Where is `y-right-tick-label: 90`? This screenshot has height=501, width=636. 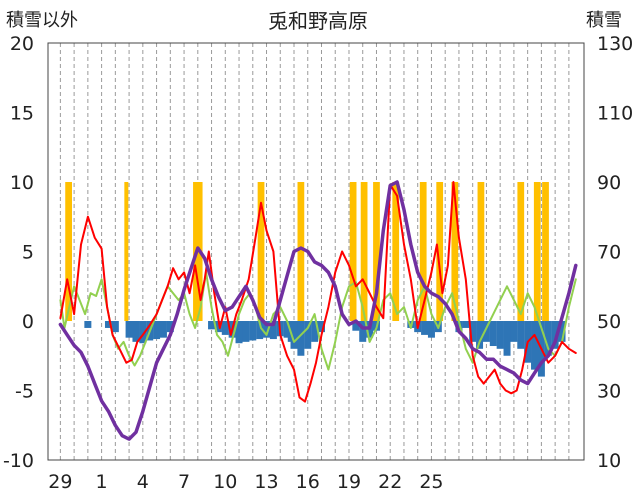 y-right-tick-label: 90 is located at coordinates (609, 183).